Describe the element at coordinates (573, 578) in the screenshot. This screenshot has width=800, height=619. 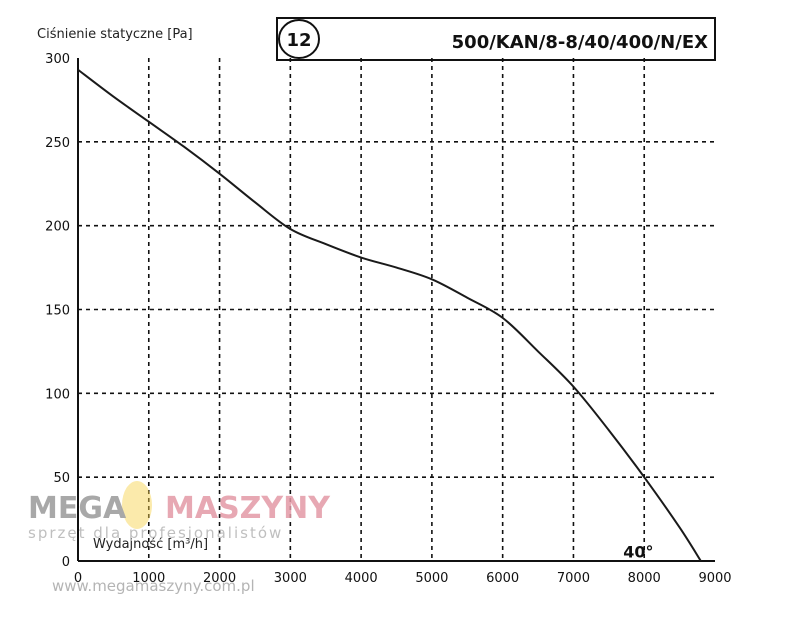
I see `x-tick-label: 7000` at that location.